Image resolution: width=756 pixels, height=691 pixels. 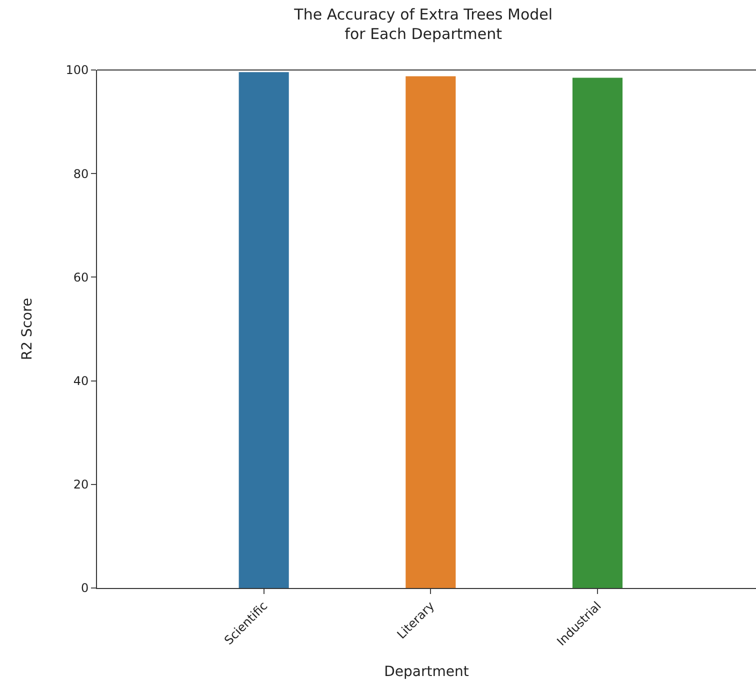 What do you see at coordinates (81, 173) in the screenshot?
I see `y-tick-label: 80` at bounding box center [81, 173].